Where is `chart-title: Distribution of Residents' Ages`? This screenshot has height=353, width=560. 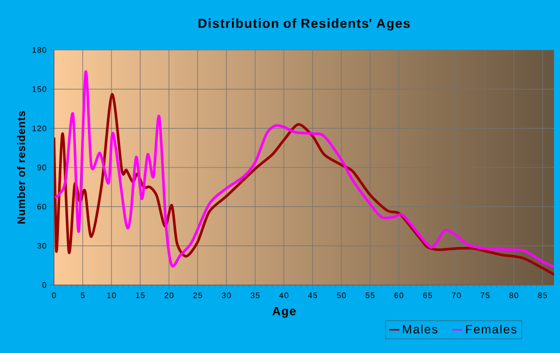
chart-title: Distribution of Residents' Ages is located at coordinates (304, 24).